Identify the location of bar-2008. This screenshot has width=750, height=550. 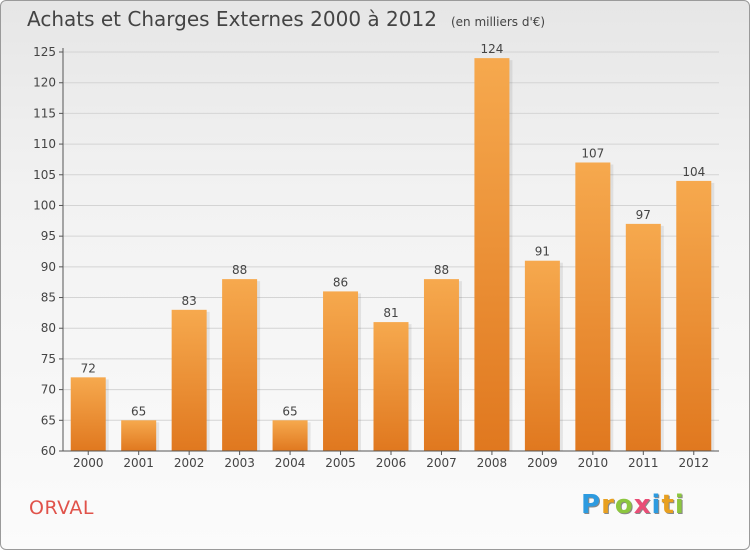
(492, 255).